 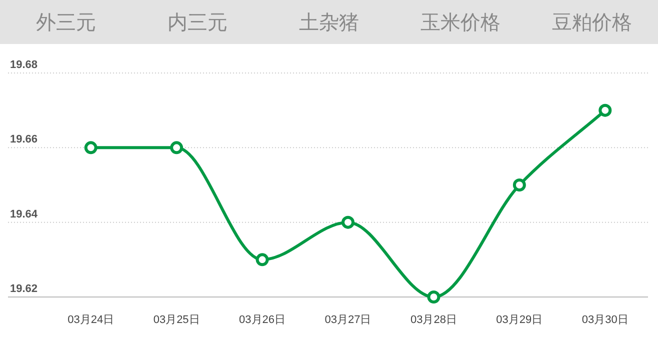 I want to click on text: 土杂猪, so click(x=329, y=23).